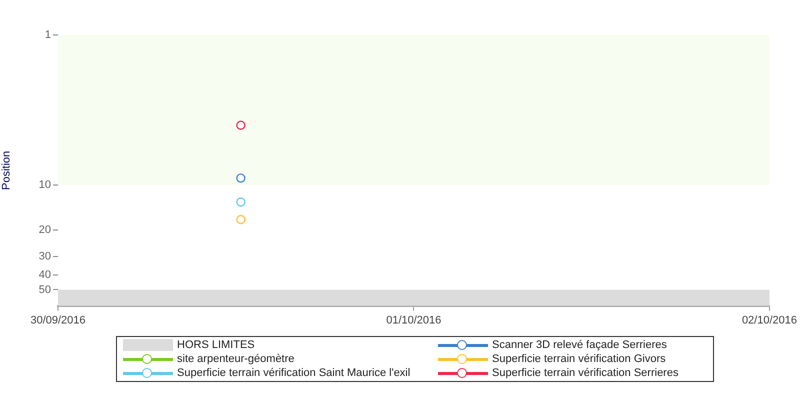 Image resolution: width=800 pixels, height=400 pixels. What do you see at coordinates (44, 290) in the screenshot?
I see `y-tick-label: 50` at bounding box center [44, 290].